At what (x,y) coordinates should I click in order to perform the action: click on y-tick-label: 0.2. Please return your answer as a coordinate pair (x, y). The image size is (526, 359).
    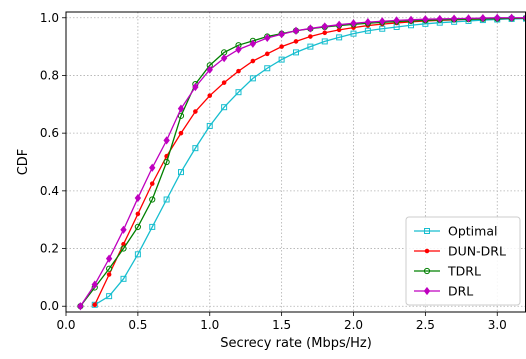
    Looking at the image, I should click on (49, 249).